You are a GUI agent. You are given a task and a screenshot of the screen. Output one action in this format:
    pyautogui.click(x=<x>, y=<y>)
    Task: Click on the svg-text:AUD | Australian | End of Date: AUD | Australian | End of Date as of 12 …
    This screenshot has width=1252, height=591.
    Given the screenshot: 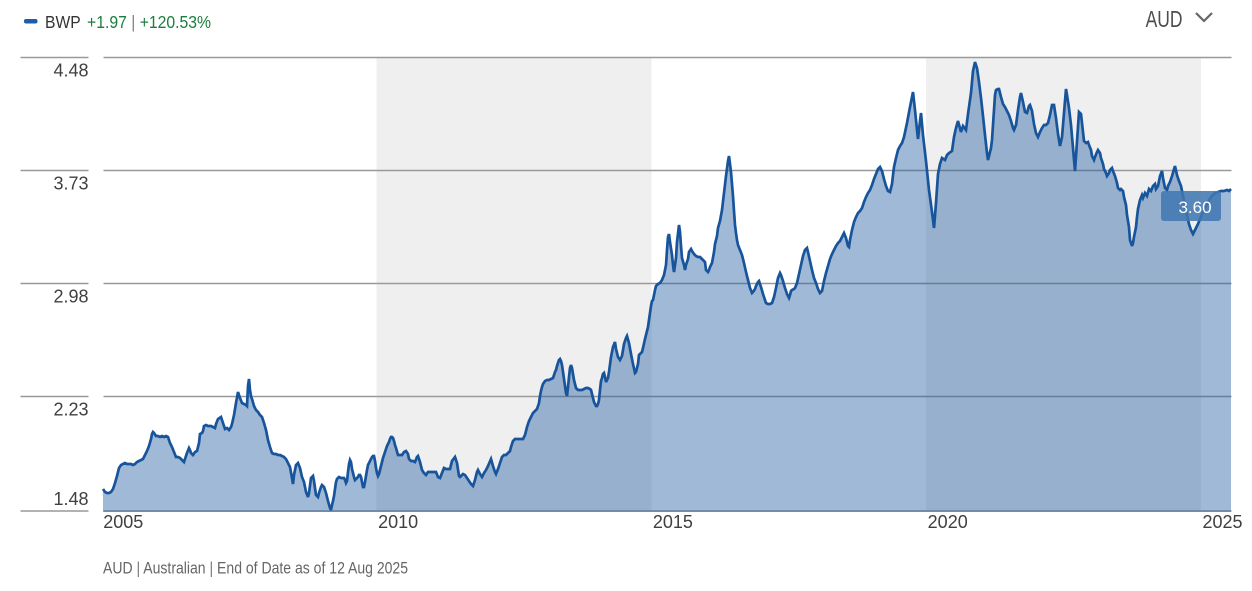 What is the action you would take?
    pyautogui.click(x=255, y=568)
    